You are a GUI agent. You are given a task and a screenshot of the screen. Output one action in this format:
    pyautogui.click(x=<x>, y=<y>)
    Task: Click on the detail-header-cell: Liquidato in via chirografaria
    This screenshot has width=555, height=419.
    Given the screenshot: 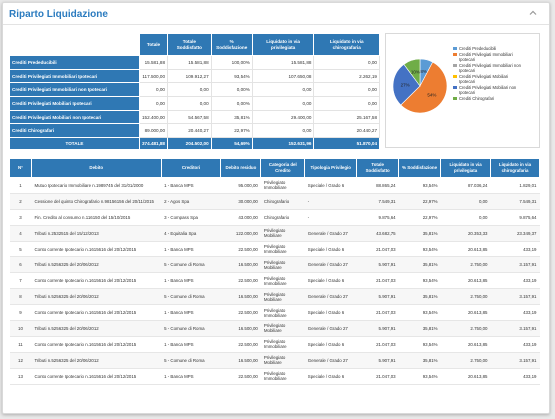 What is the action you would take?
    pyautogui.click(x=515, y=168)
    